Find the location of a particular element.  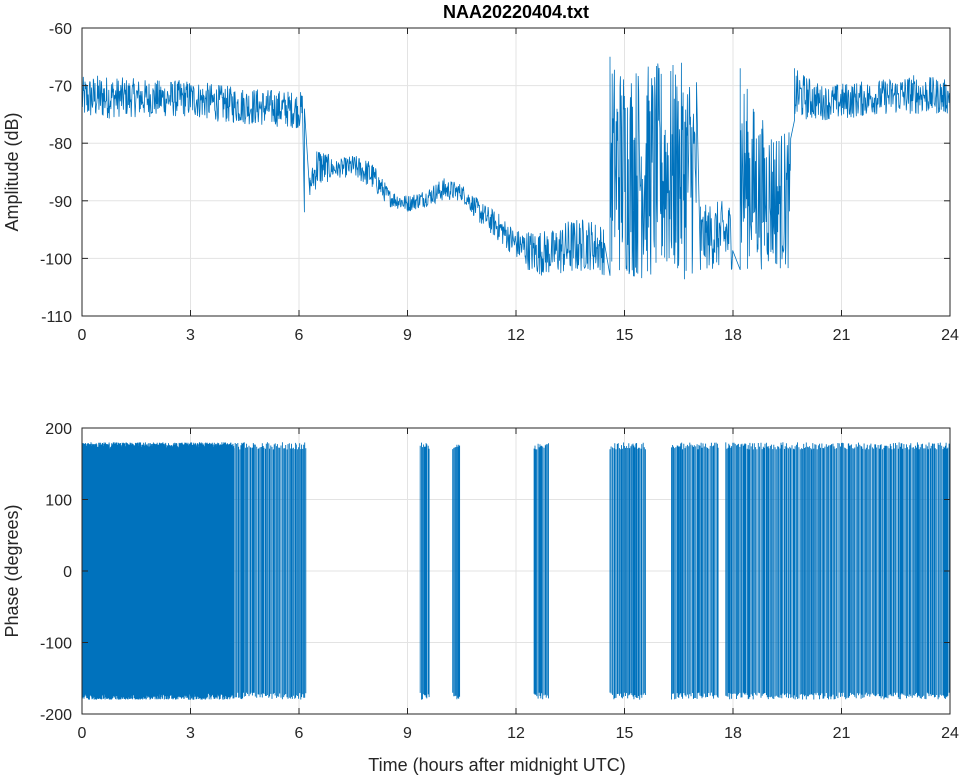

amplitude-y-tick-label: -90 is located at coordinates (60, 202).